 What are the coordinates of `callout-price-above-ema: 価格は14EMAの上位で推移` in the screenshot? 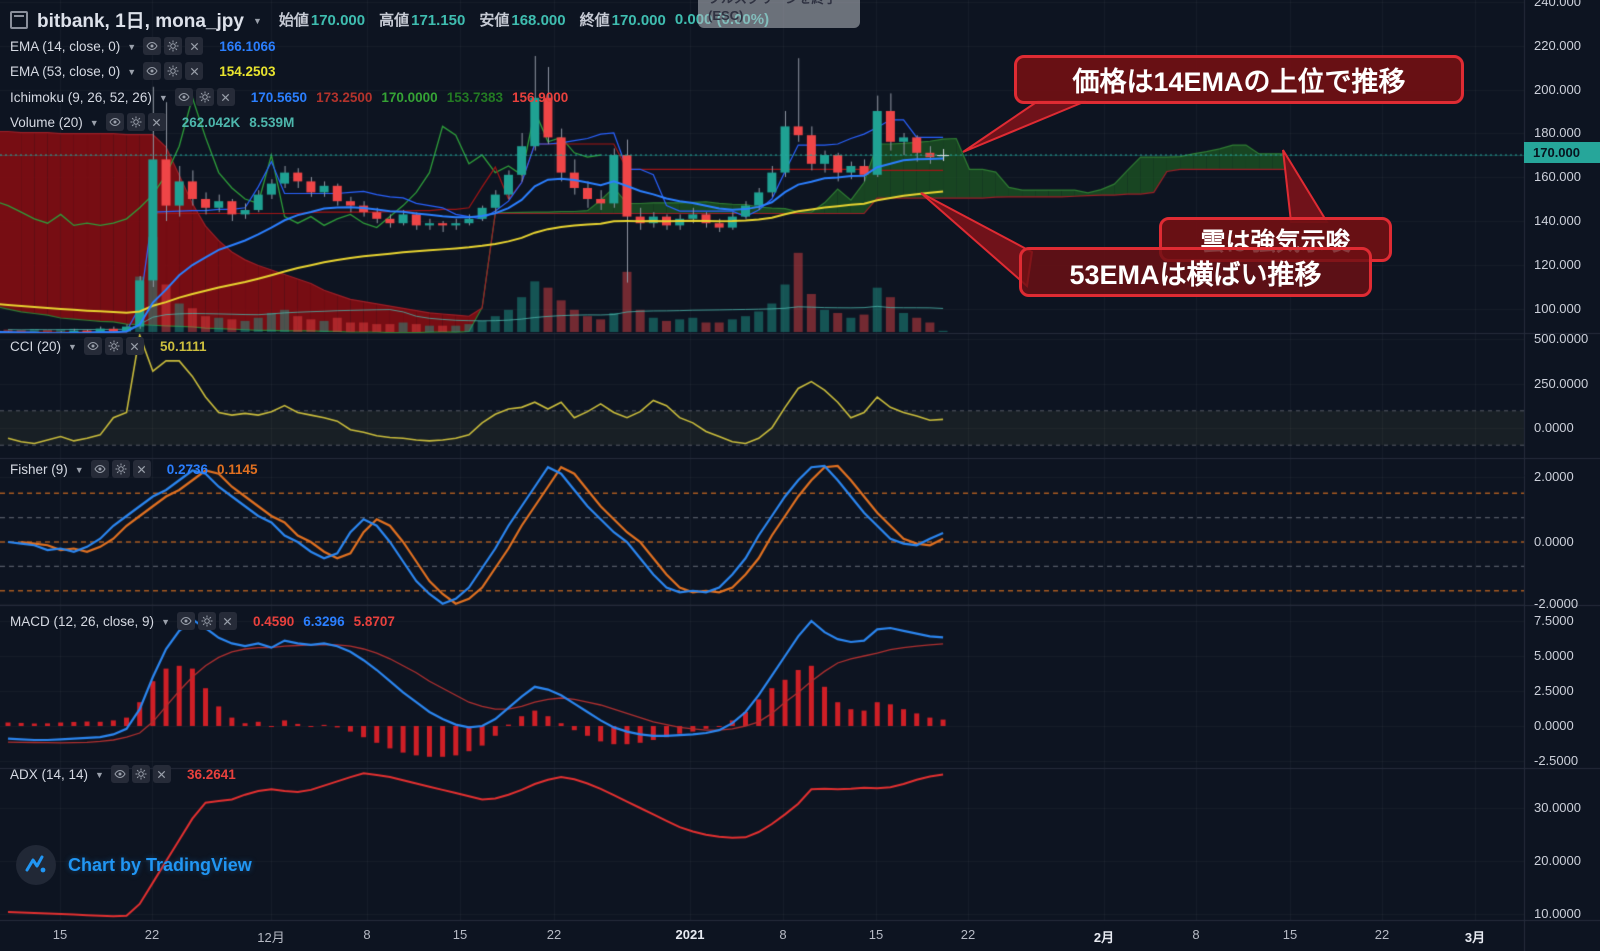 It's located at (1239, 79).